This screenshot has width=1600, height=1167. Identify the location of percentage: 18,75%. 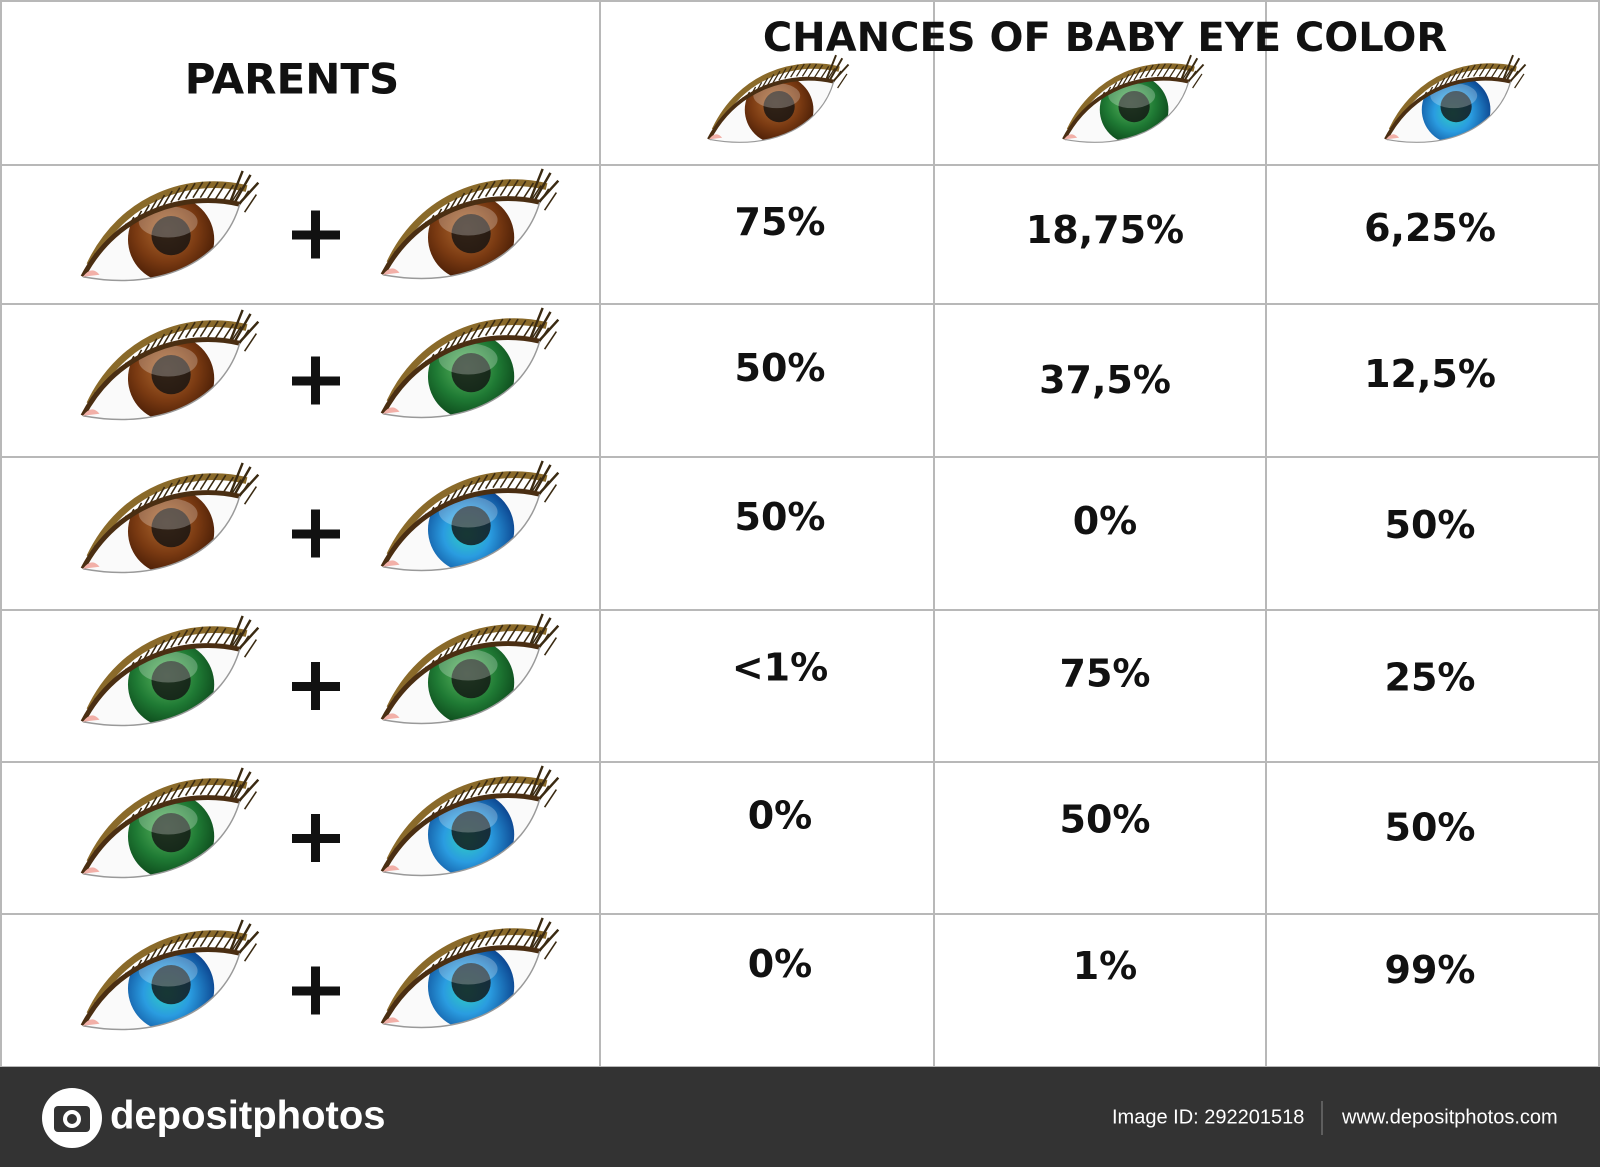
(1105, 230).